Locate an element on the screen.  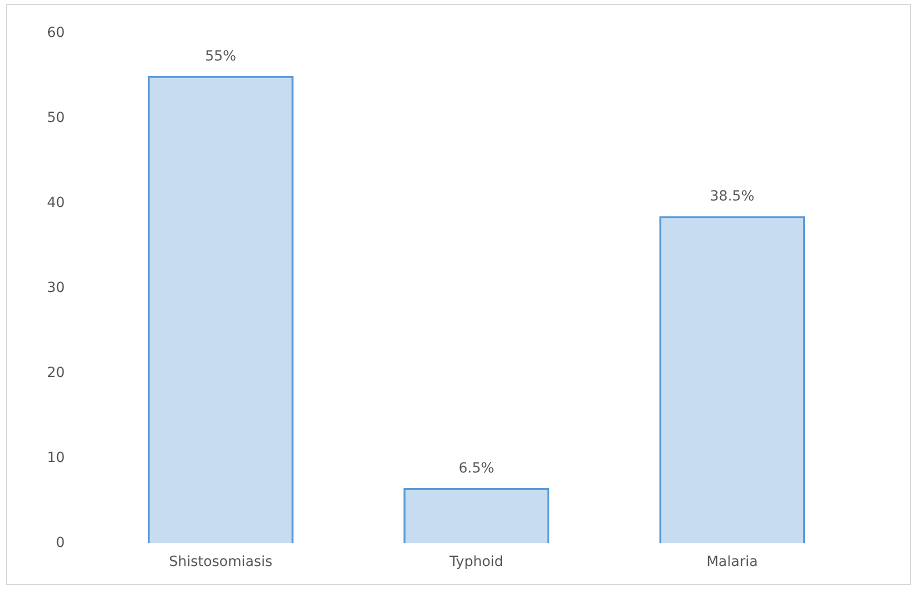
y-tick-label: 40 is located at coordinates (55, 202).